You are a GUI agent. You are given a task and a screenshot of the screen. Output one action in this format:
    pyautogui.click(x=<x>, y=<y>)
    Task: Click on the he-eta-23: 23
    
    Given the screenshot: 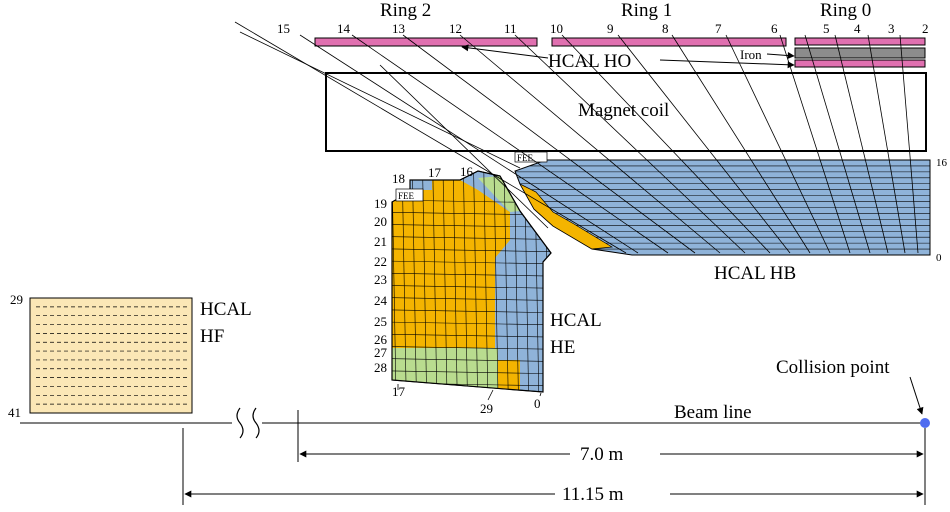 What is the action you would take?
    pyautogui.click(x=380, y=279)
    